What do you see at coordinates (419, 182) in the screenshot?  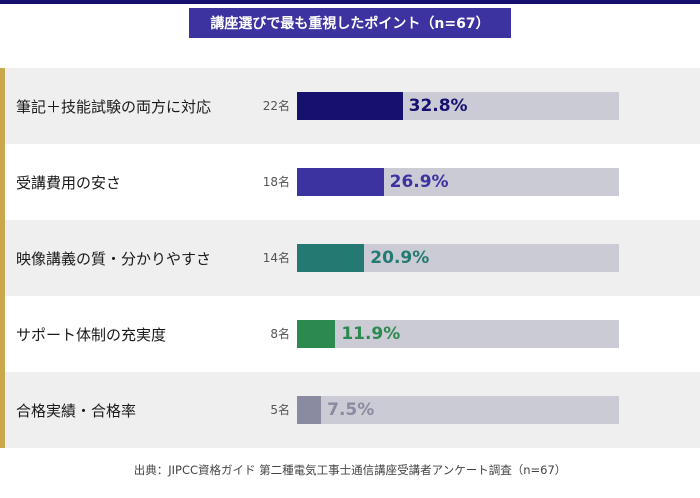 I see `value-label: 26.9%` at bounding box center [419, 182].